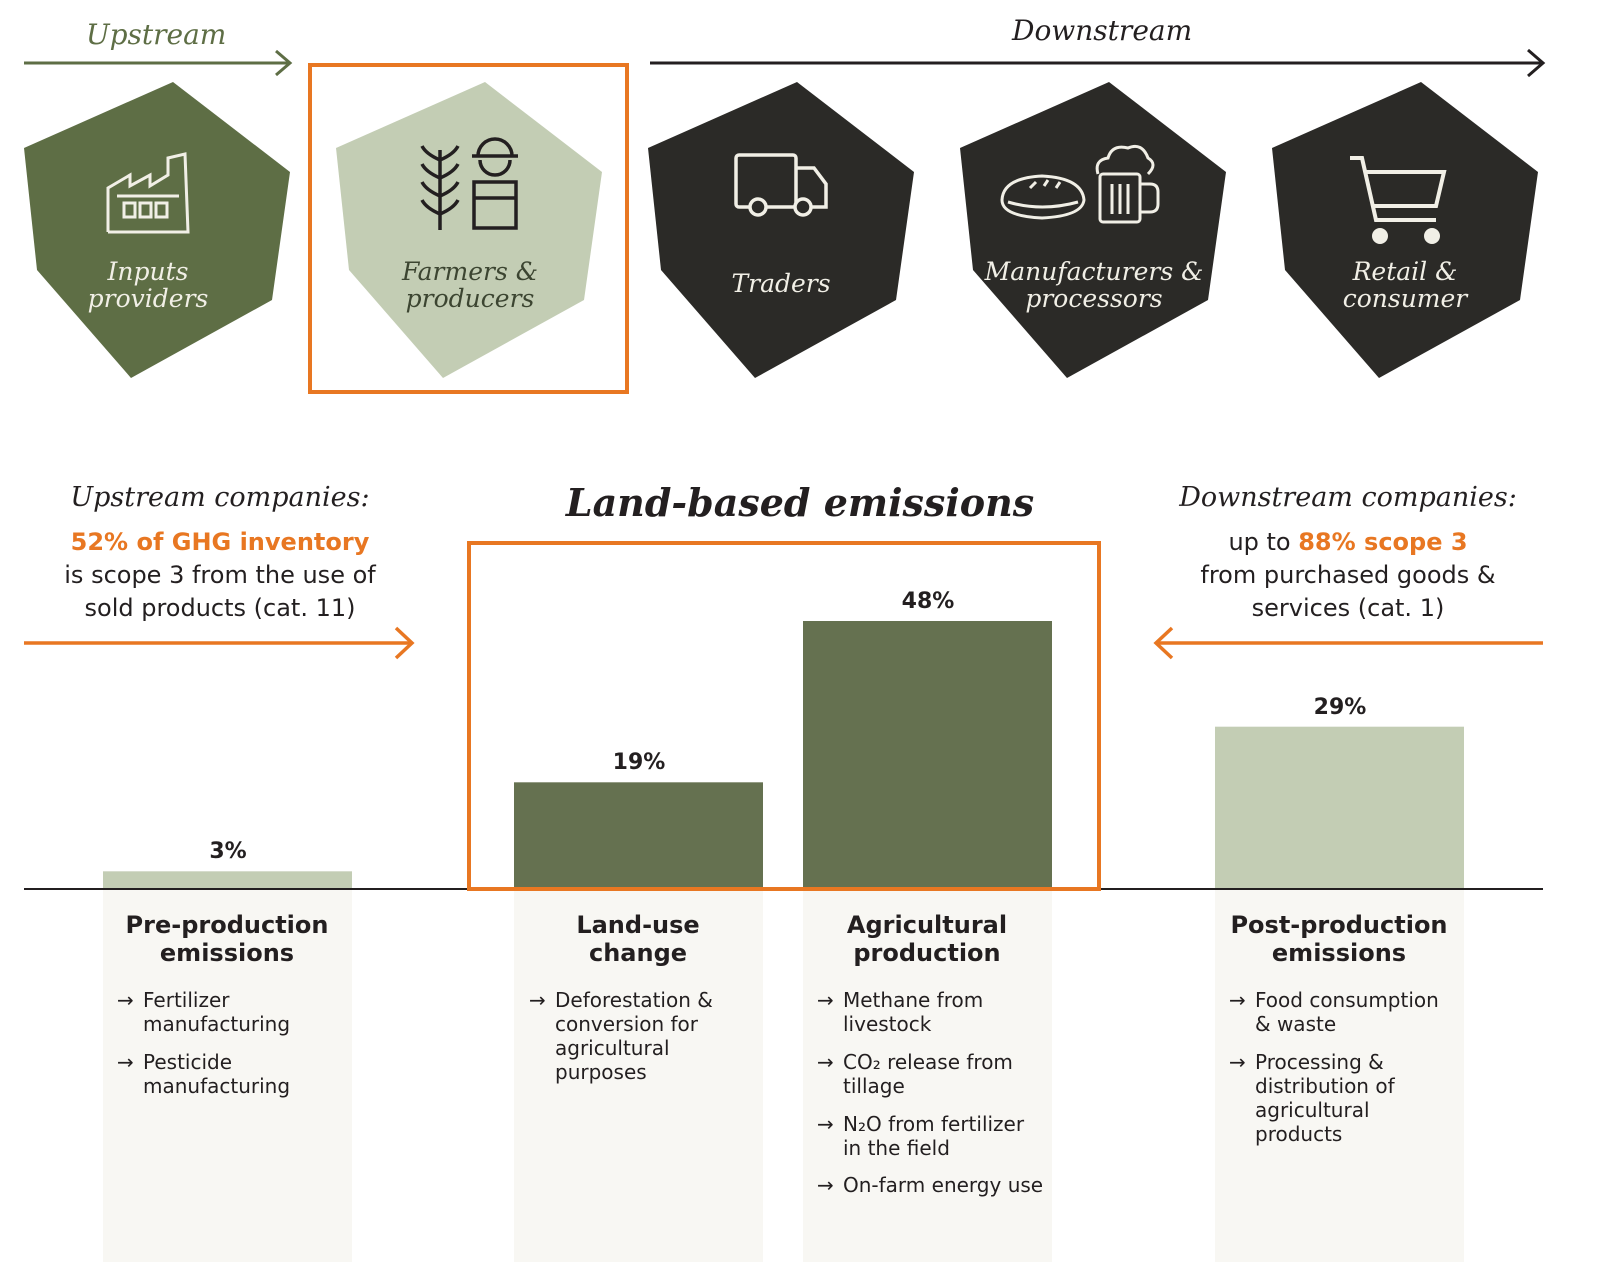 This screenshot has width=1600, height=1277. What do you see at coordinates (148, 193) in the screenshot?
I see `factory-icon` at bounding box center [148, 193].